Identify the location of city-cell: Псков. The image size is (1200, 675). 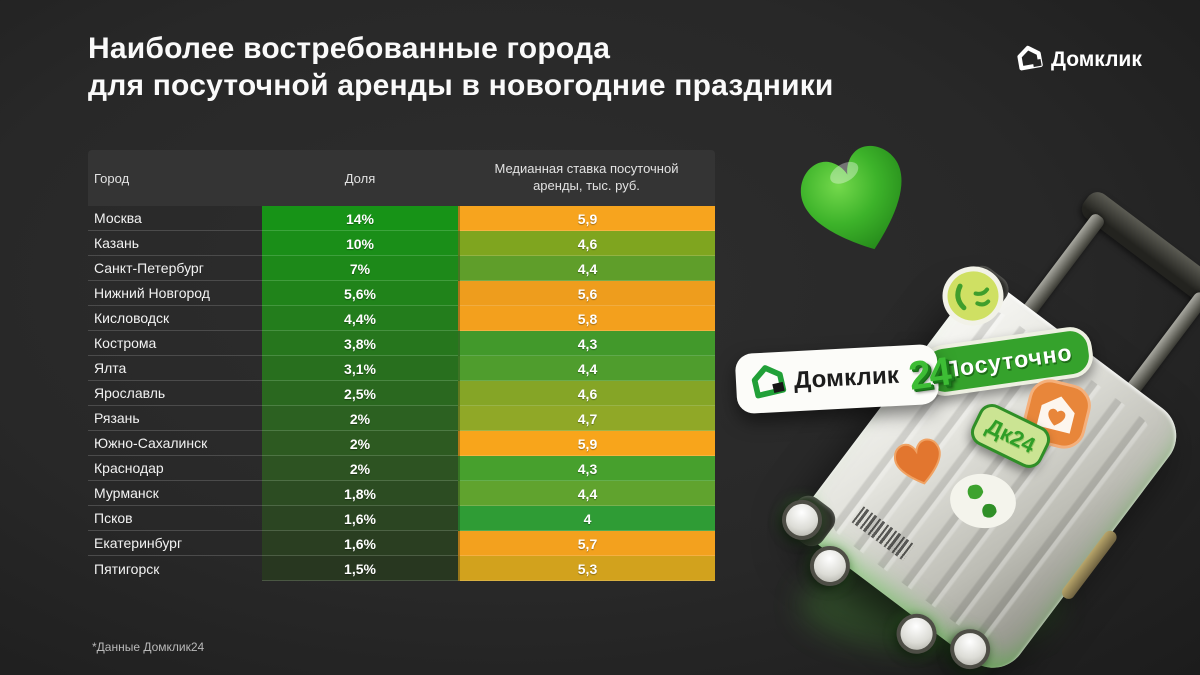
(175, 518).